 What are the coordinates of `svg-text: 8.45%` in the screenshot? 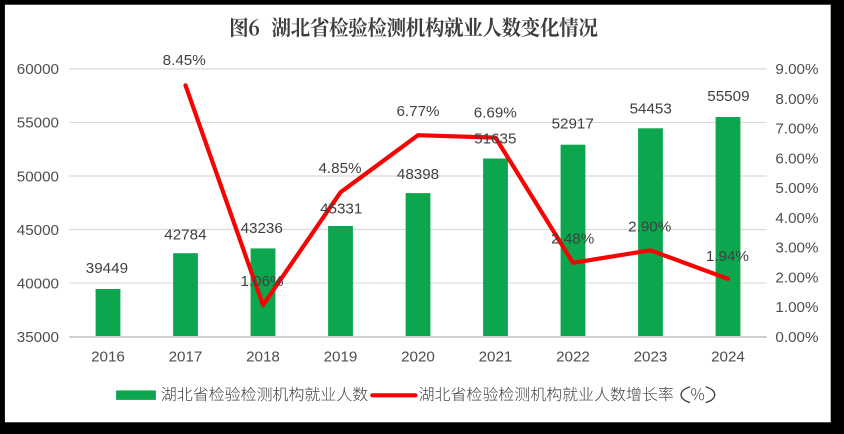 It's located at (184, 60).